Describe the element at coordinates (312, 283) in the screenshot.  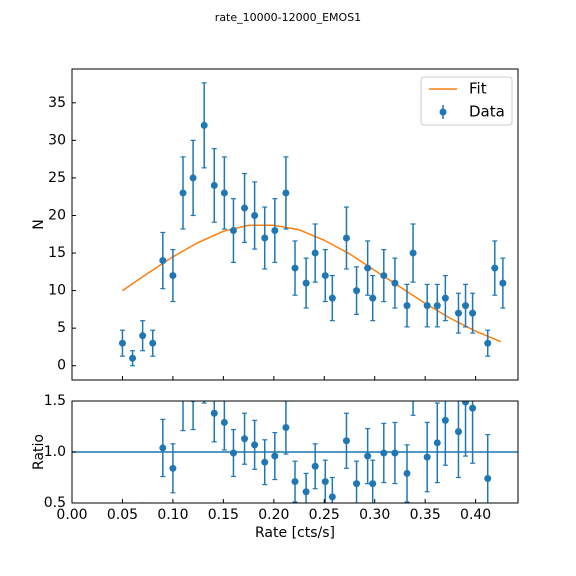
I see `fit-line` at that location.